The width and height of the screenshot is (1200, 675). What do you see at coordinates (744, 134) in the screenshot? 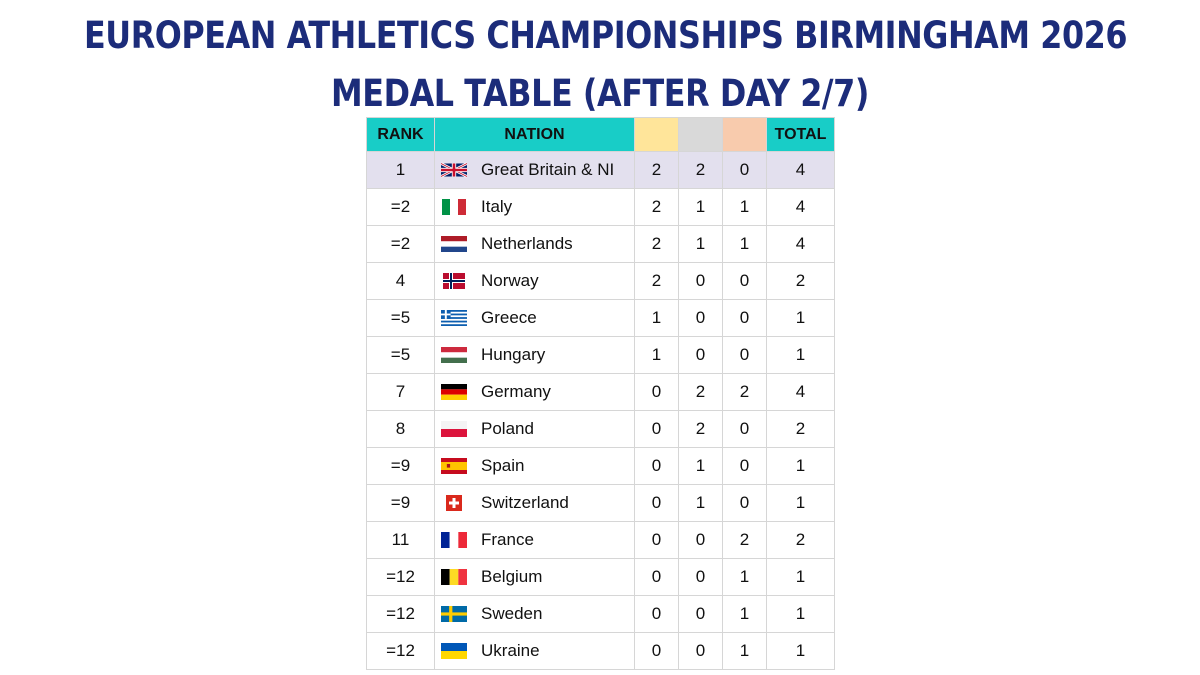
I see `header-bronze` at bounding box center [744, 134].